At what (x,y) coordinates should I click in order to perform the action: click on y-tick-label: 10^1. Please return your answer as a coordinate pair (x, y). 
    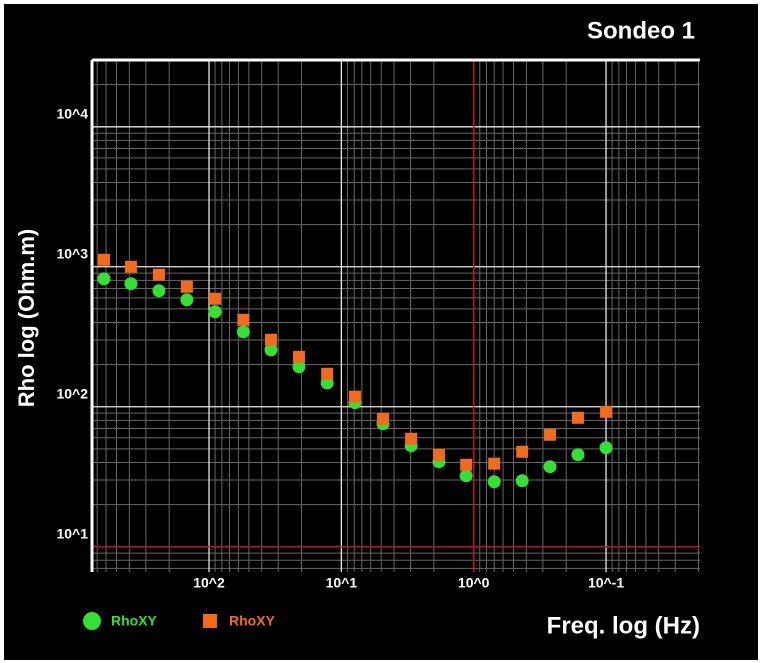
    Looking at the image, I should click on (72, 533).